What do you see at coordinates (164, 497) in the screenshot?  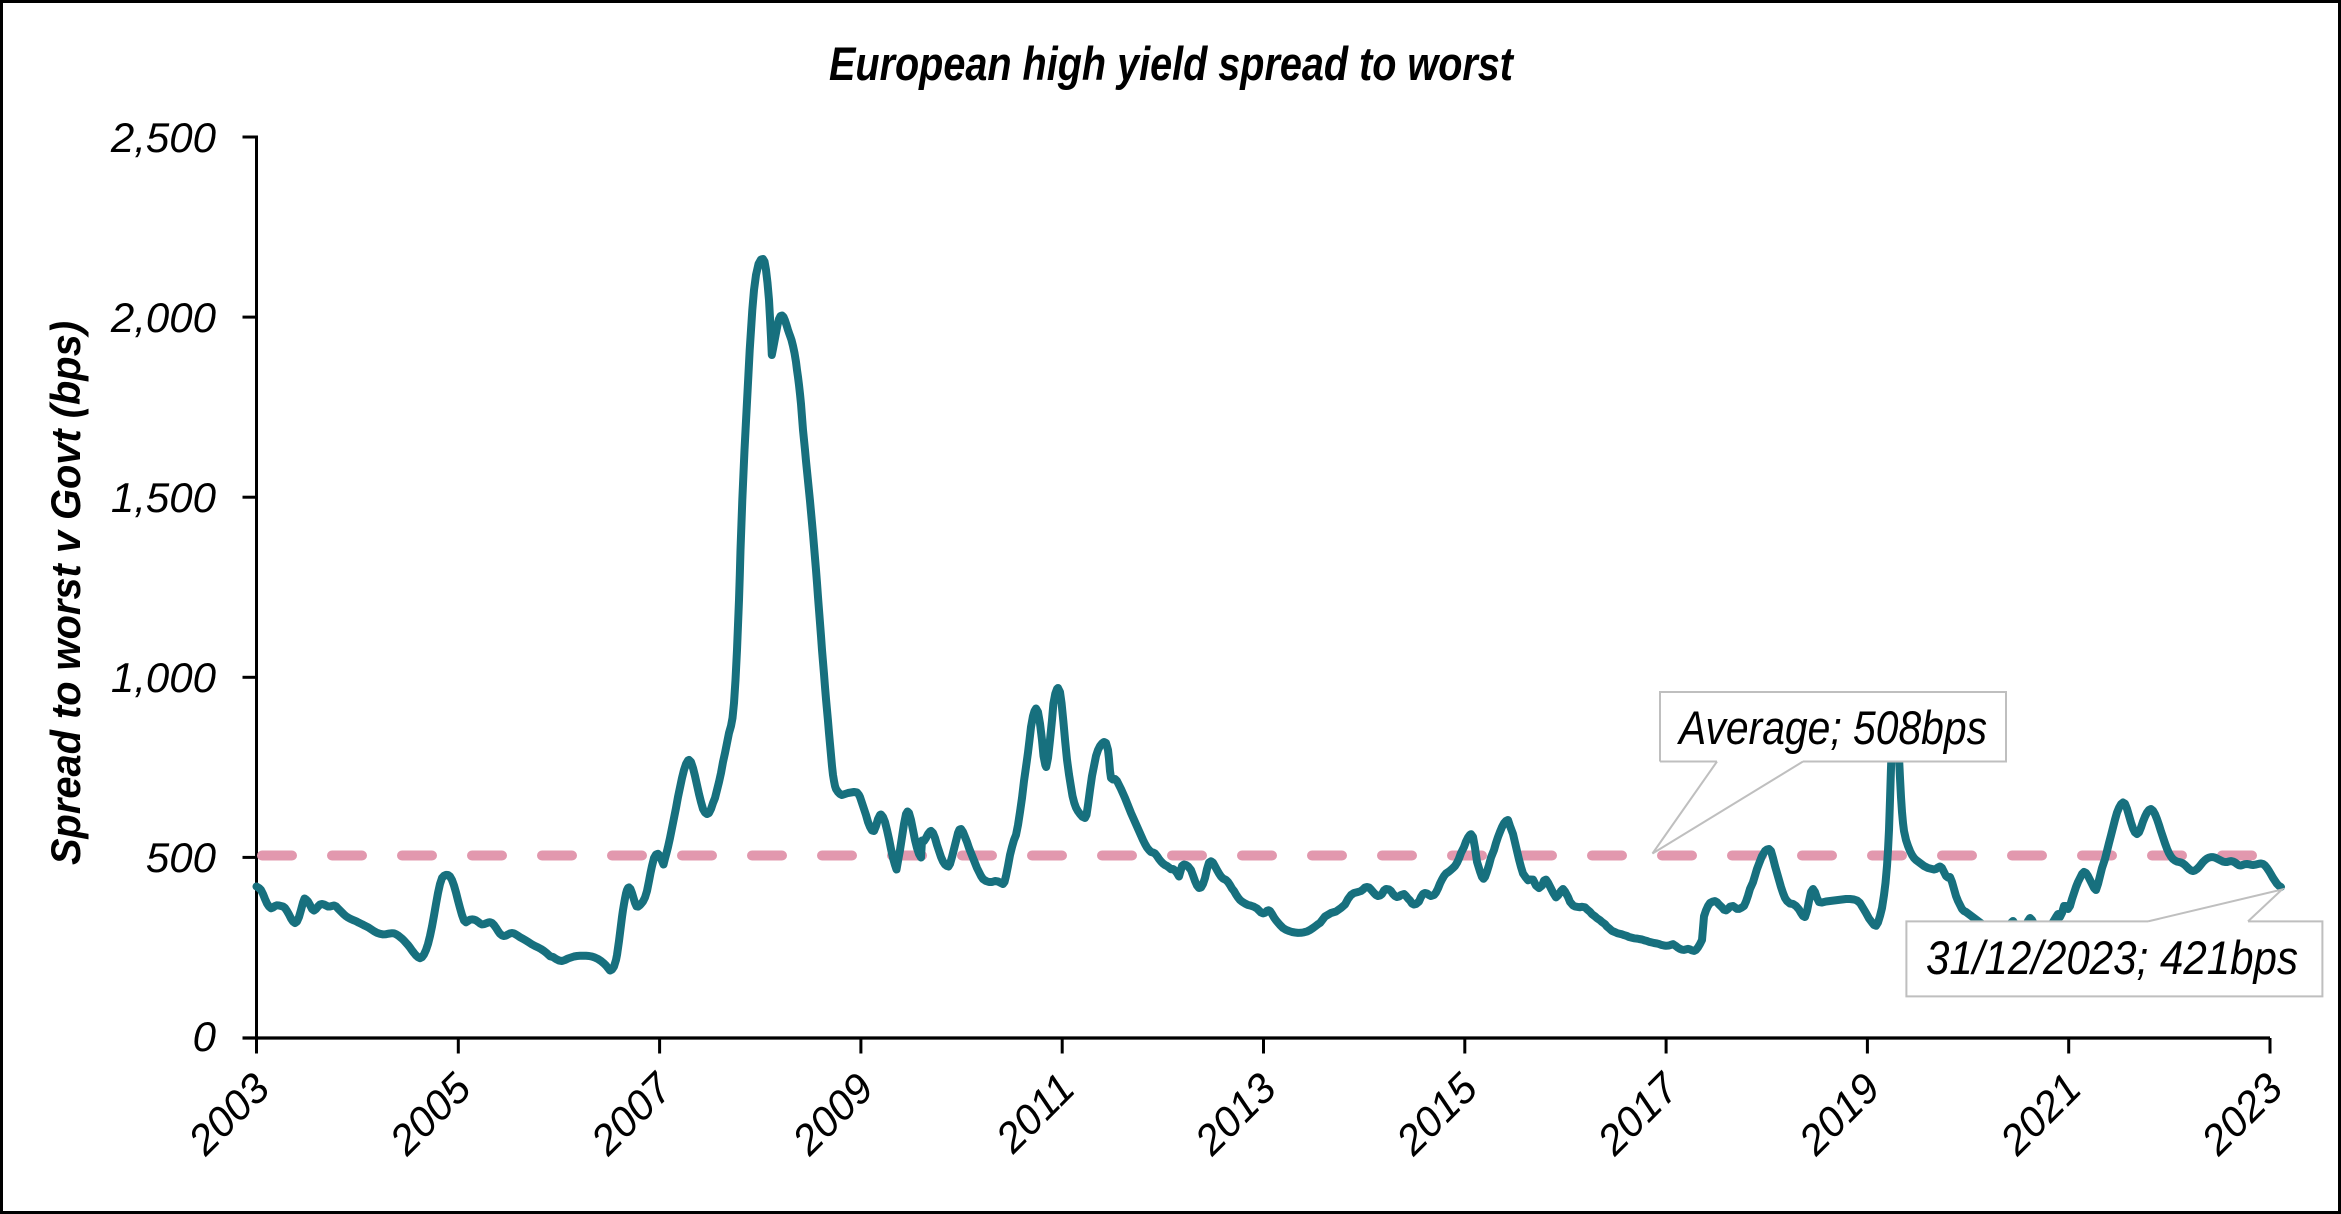 I see `svg-text: 1,500` at bounding box center [164, 497].